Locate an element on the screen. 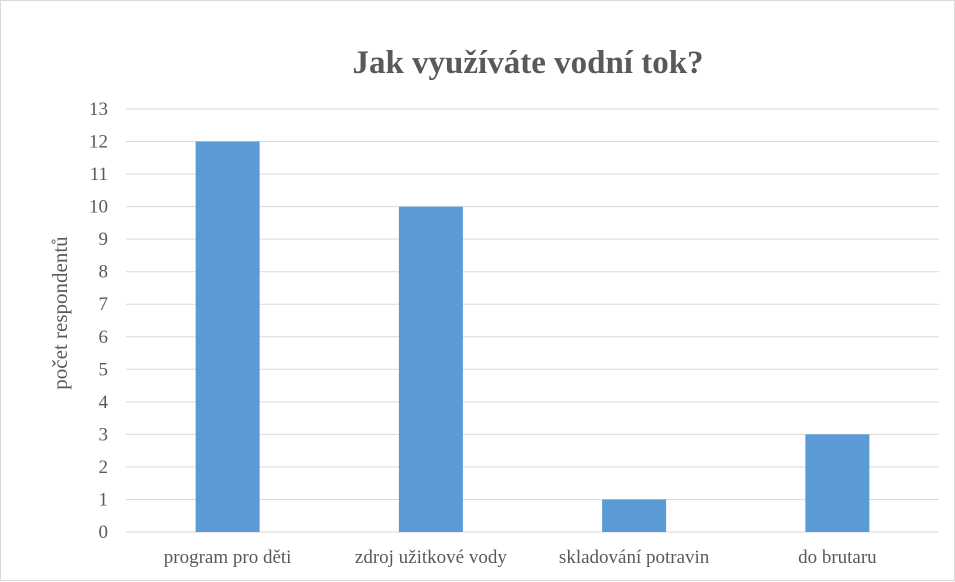  x-category-label: program pro děti is located at coordinates (228, 557).